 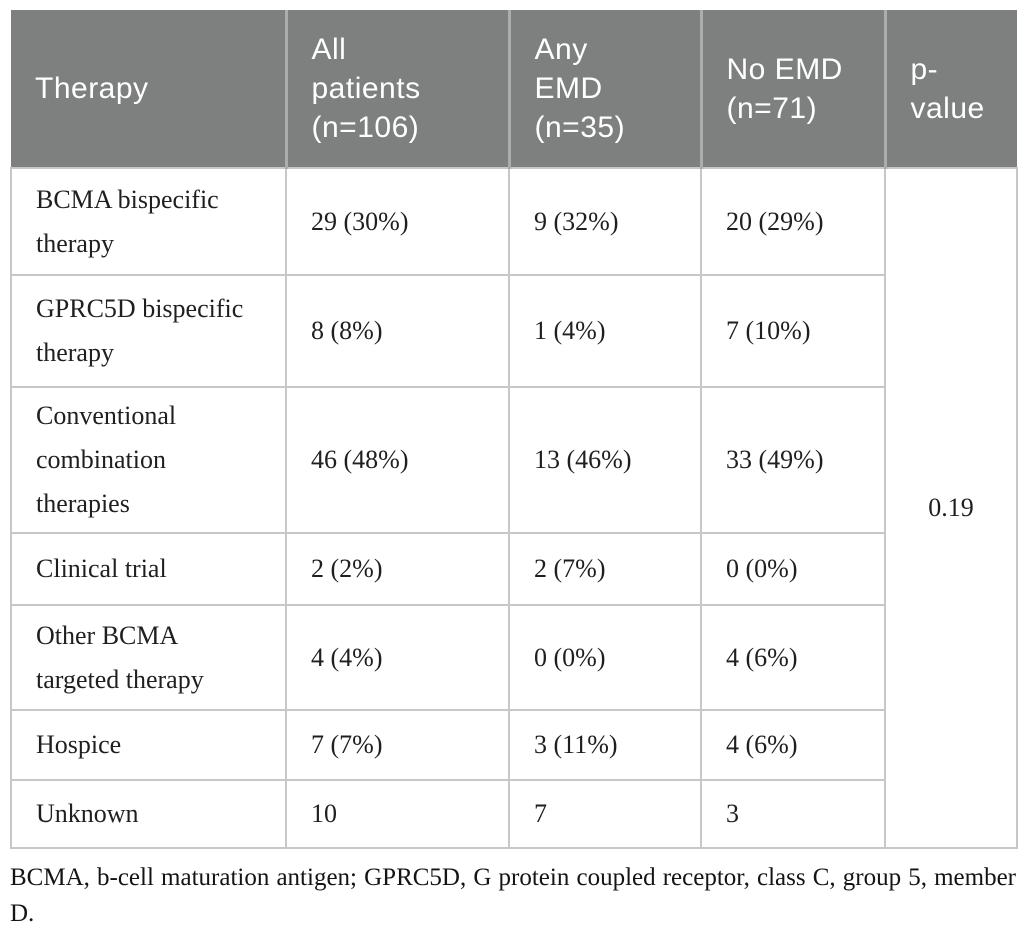 What do you see at coordinates (397, 460) in the screenshot?
I see `cell-all-patients: 46 (48%)` at bounding box center [397, 460].